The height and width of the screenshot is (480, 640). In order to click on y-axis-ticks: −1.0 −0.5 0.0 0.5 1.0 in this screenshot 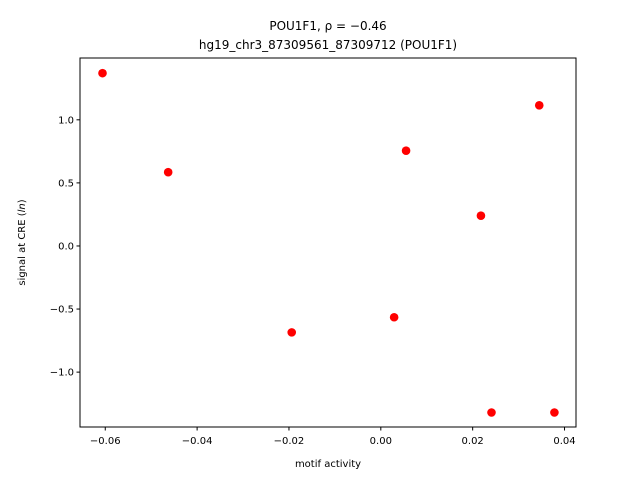, I will do `click(65, 247)`.